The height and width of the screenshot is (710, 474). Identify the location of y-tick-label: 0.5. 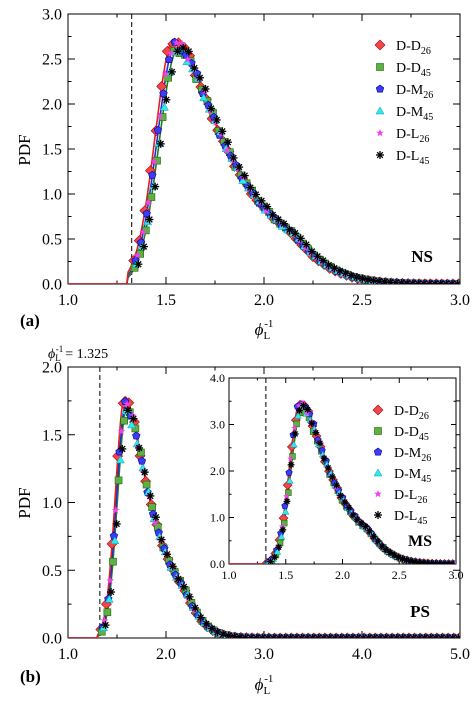
(52, 240).